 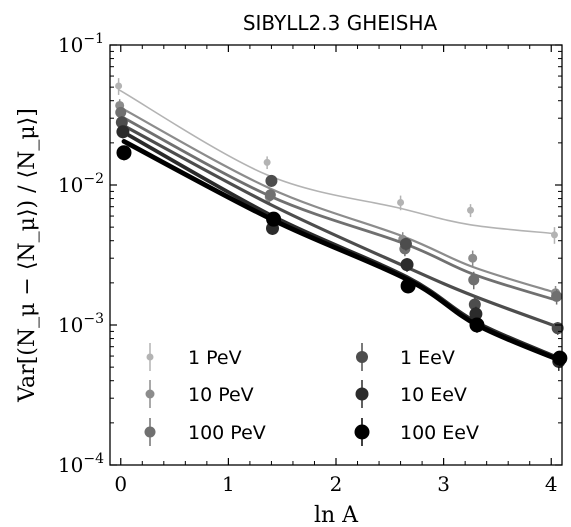 What do you see at coordinates (81, 184) in the screenshot?
I see `y-tick-label: 10⁻²` at bounding box center [81, 184].